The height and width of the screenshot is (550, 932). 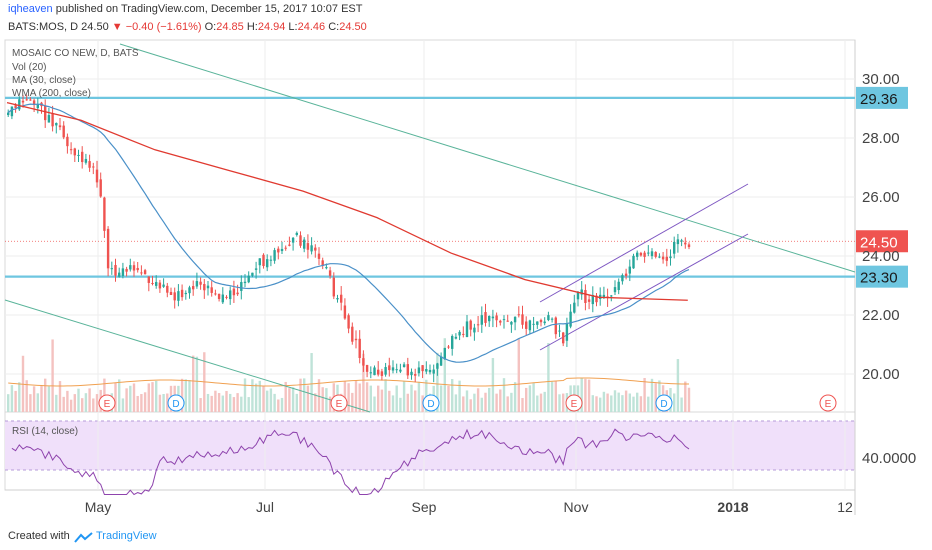 I want to click on event-marker-label: E, so click(x=828, y=404).